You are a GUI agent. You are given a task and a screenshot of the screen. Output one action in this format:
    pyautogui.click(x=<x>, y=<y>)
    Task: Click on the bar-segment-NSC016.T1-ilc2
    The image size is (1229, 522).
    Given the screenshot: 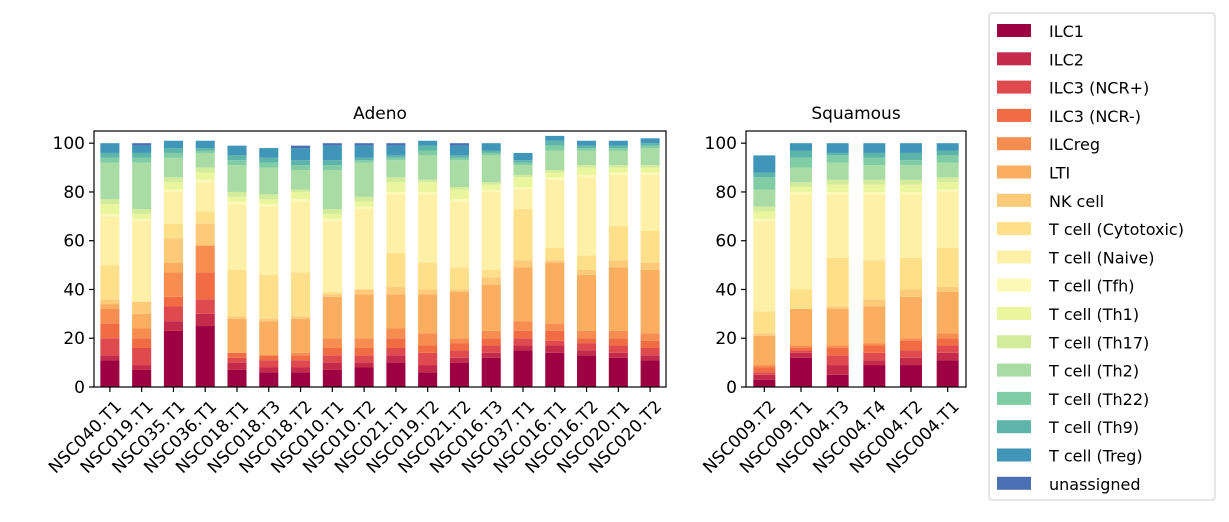 What is the action you would take?
    pyautogui.click(x=555, y=349)
    